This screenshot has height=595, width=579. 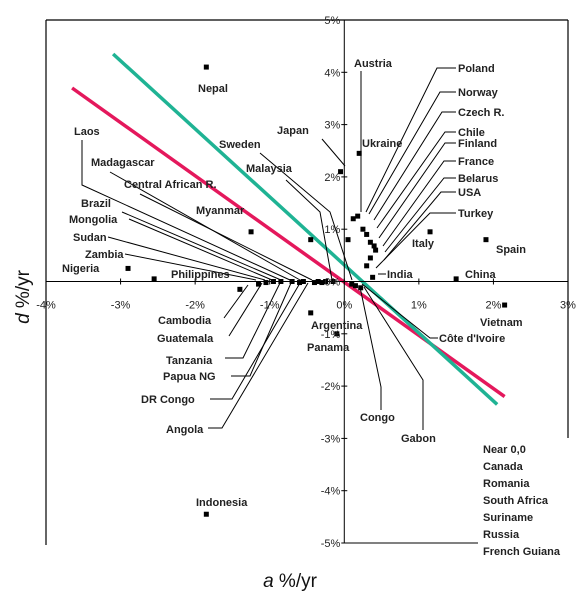 What do you see at coordinates (332, 73) in the screenshot?
I see `y-tick-label: 4%` at bounding box center [332, 73].